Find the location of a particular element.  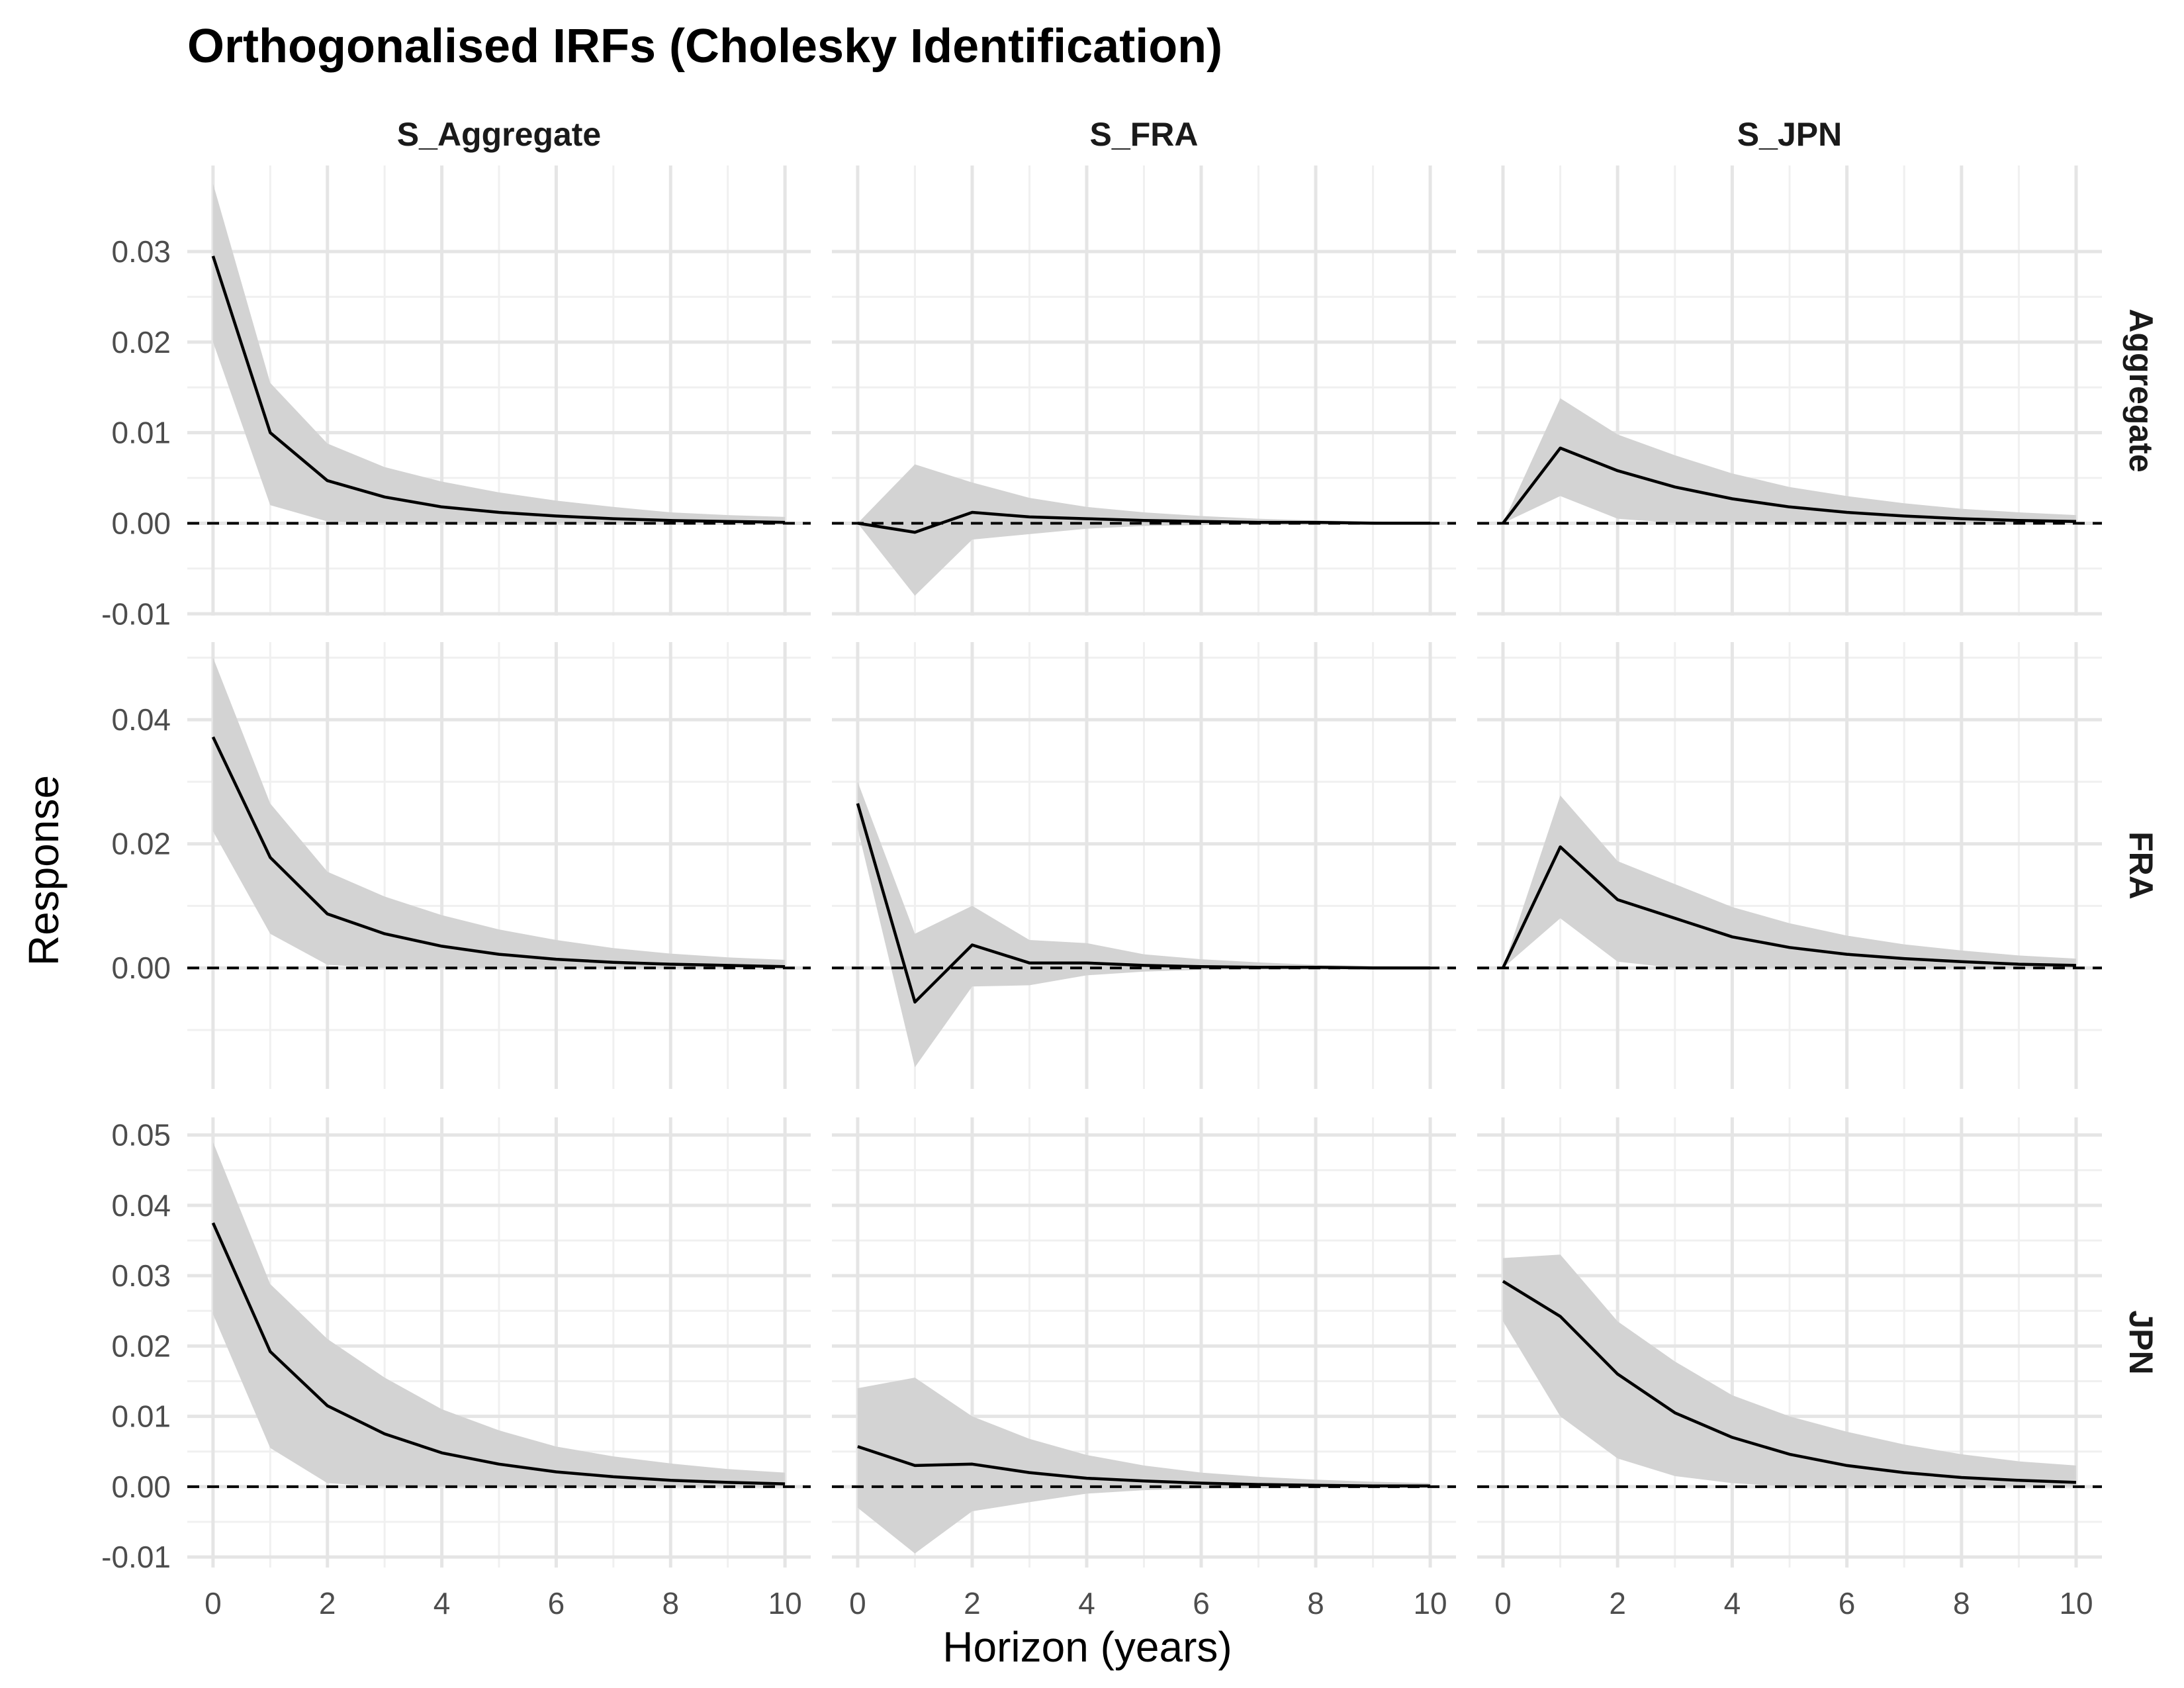

panel-fra-s_aggregate is located at coordinates (499, 865).